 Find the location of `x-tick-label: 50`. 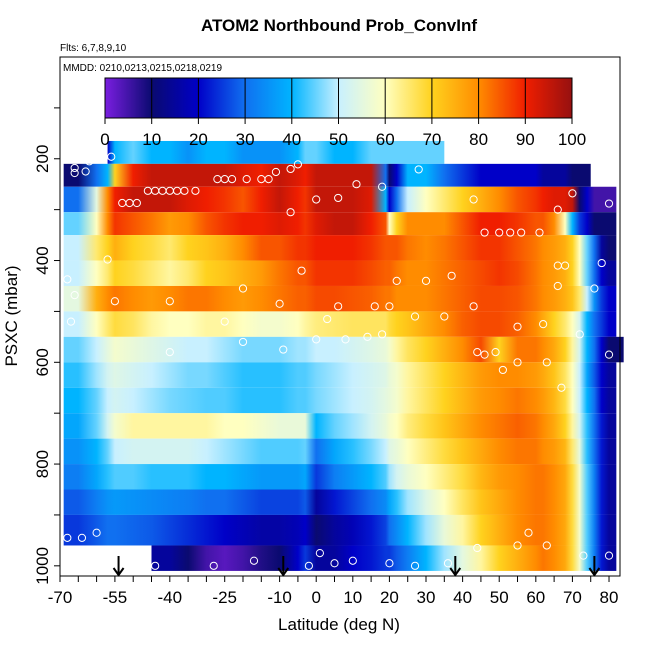

x-tick-label: 50 is located at coordinates (499, 597).